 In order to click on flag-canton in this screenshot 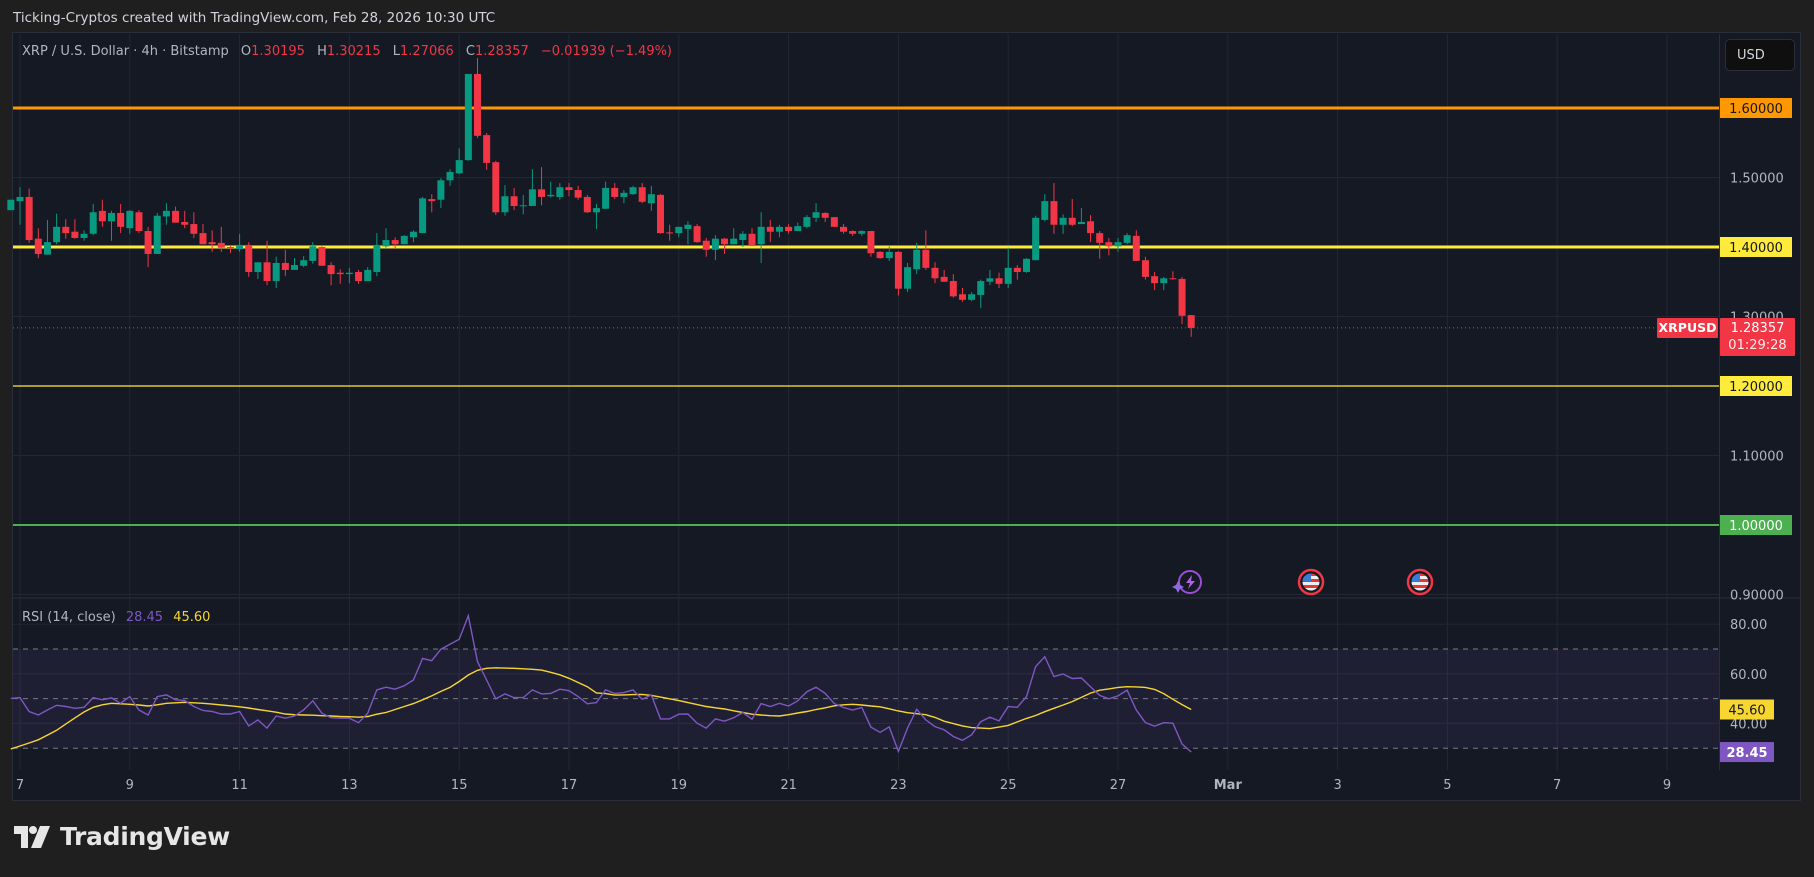, I will do `click(1306, 577)`.